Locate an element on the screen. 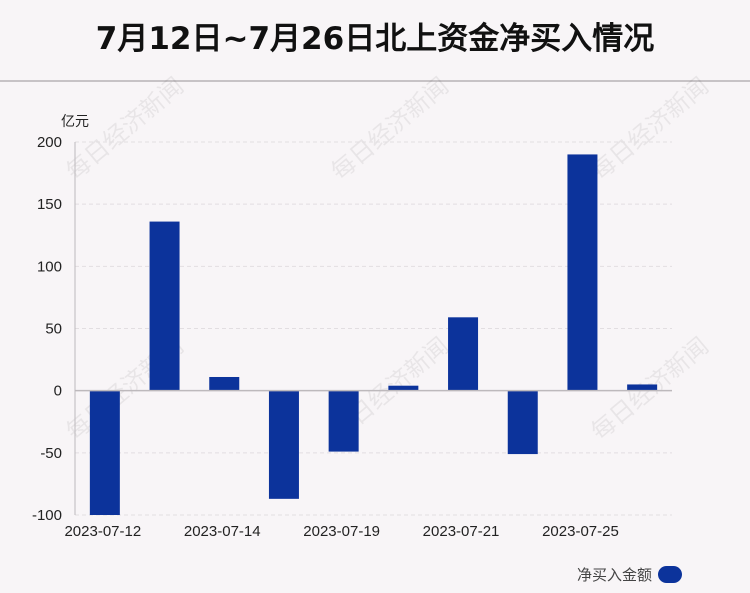 This screenshot has width=750, height=593. y-tick-label: 0 is located at coordinates (58, 391).